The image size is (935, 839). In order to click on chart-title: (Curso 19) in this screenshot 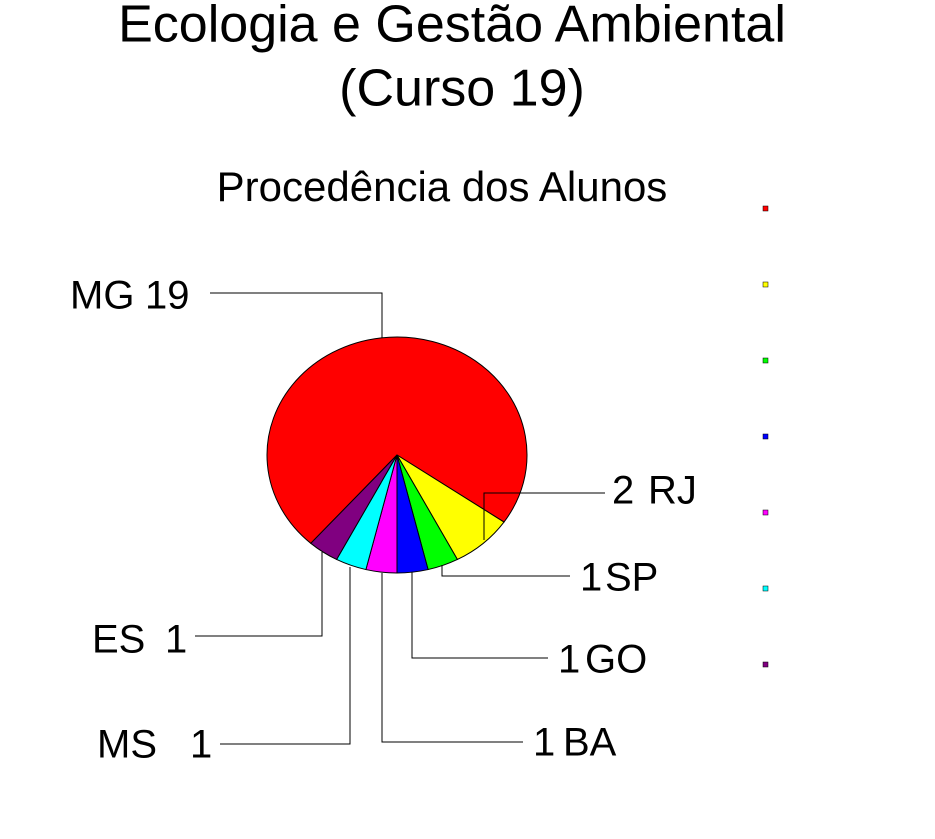, I will do `click(462, 89)`.